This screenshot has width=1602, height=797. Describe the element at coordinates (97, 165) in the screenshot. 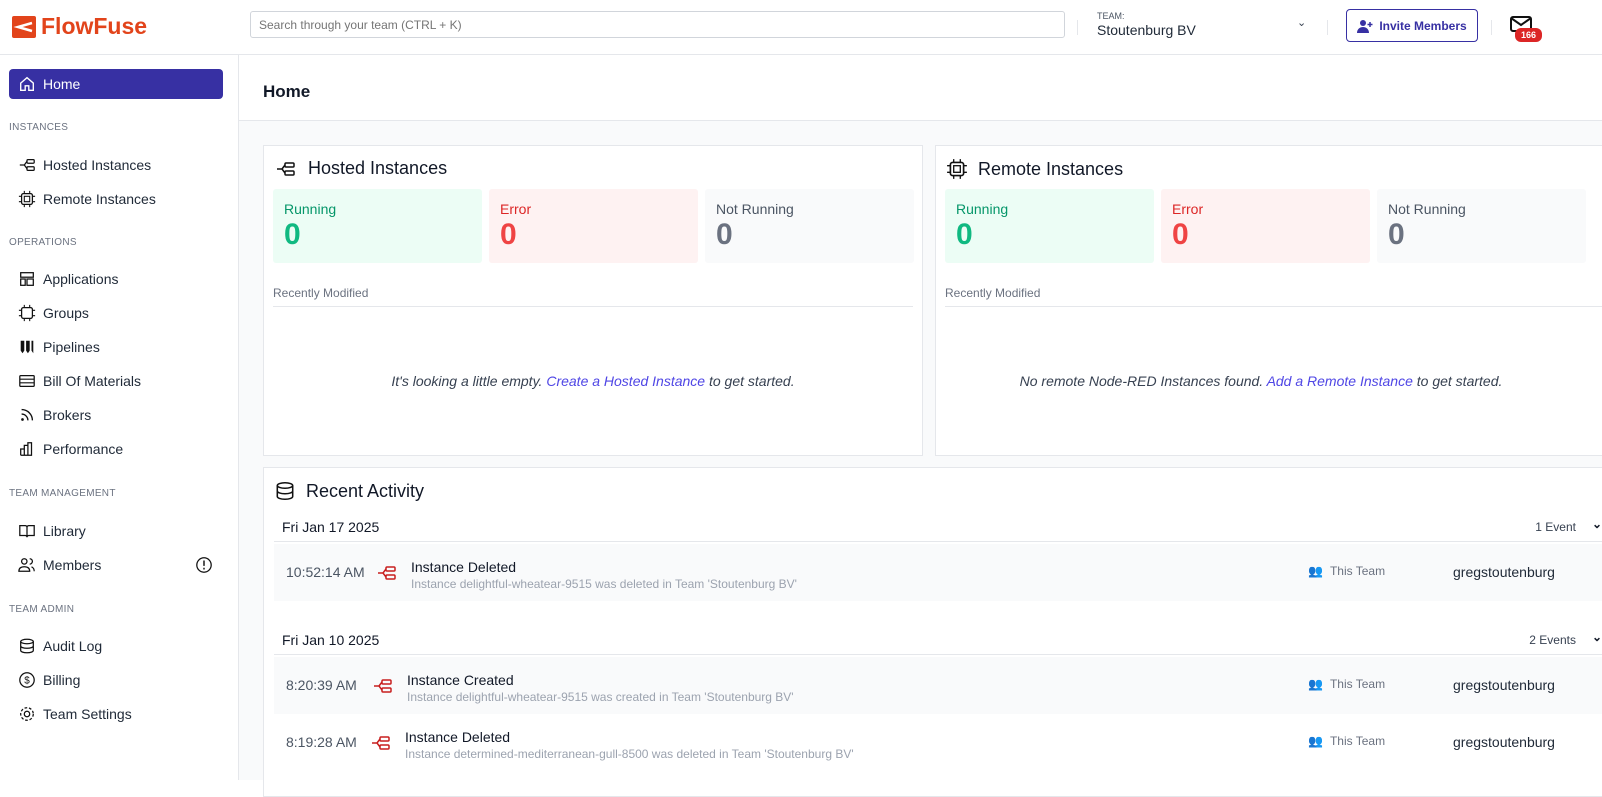

I see `sidebar-item-label: Hosted Instances` at that location.